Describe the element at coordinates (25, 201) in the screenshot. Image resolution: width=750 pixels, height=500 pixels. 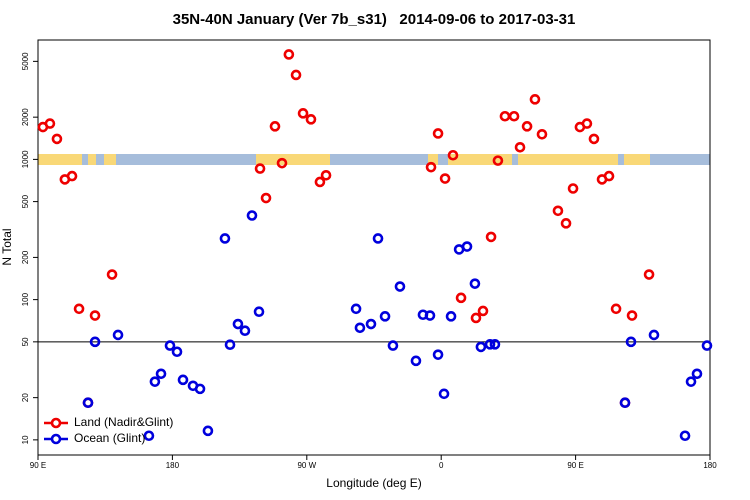
I see `y-tick-label: 500` at that location.